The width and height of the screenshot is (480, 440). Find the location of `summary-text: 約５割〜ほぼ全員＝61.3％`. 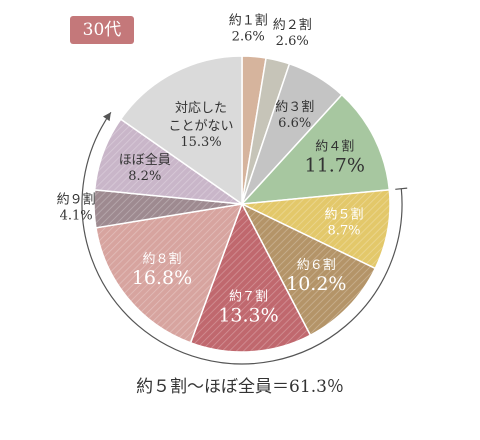

summary-text: 約５割〜ほぼ全員＝61.3％ is located at coordinates (240, 387).